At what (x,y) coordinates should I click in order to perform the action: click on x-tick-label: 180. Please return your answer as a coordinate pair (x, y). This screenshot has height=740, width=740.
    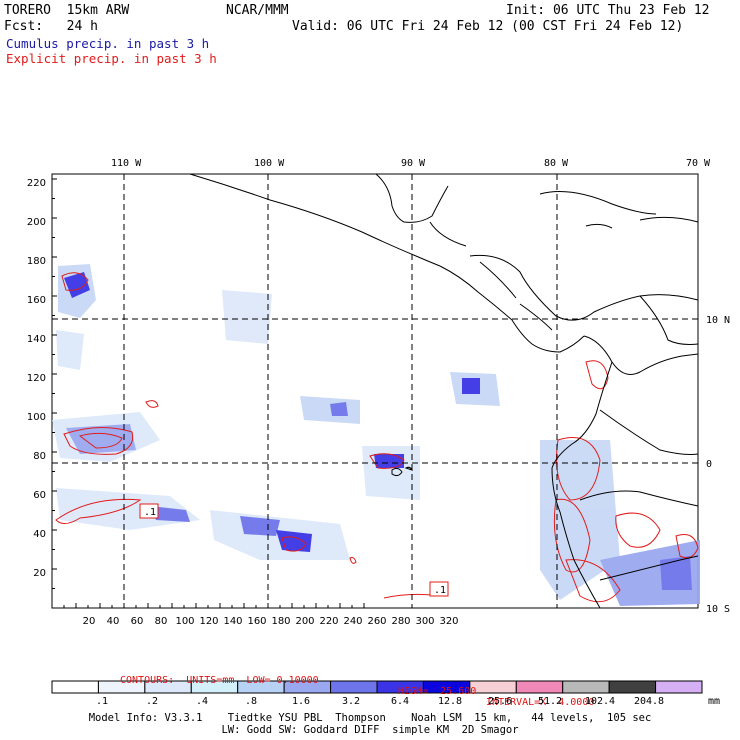
    Looking at the image, I should click on (280, 621).